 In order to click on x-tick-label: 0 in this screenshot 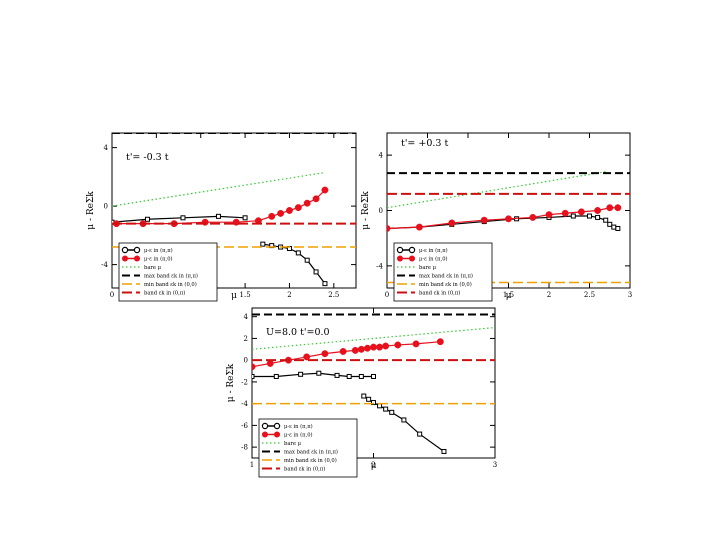, I will do `click(112, 295)`.